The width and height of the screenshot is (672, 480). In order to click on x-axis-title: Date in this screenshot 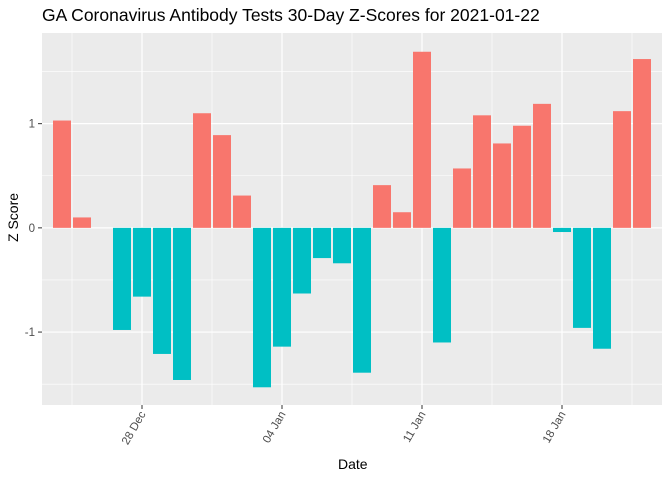, I will do `click(353, 464)`.